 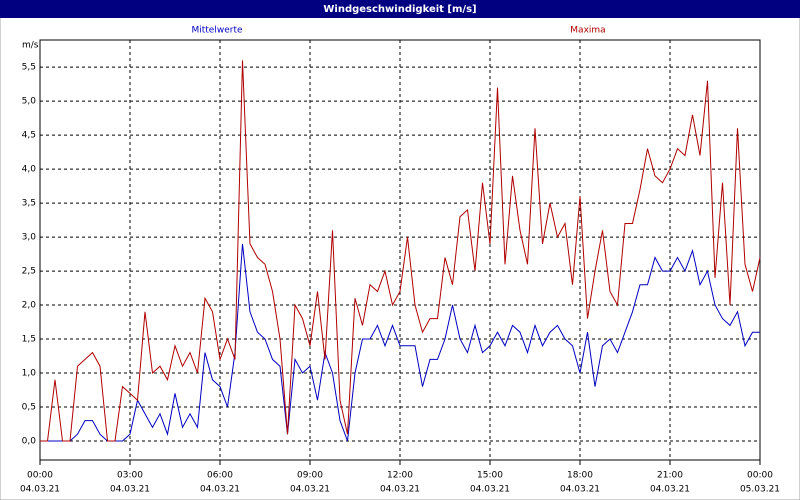 What do you see at coordinates (130, 476) in the screenshot?
I see `x-tick-label: 03:00` at bounding box center [130, 476].